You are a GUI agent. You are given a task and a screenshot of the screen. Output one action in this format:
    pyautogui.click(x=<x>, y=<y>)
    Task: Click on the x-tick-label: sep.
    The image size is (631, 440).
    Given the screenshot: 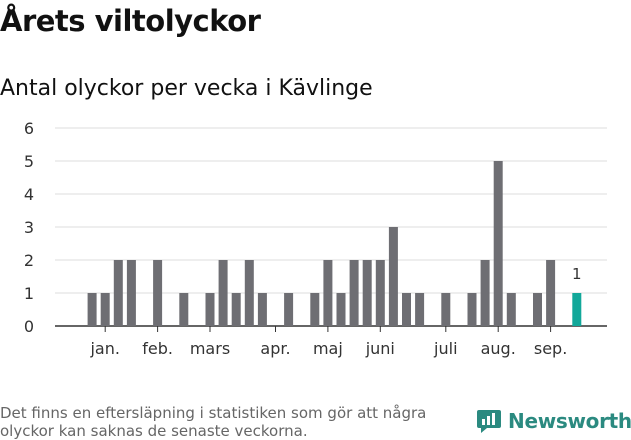 What is the action you would take?
    pyautogui.click(x=550, y=348)
    